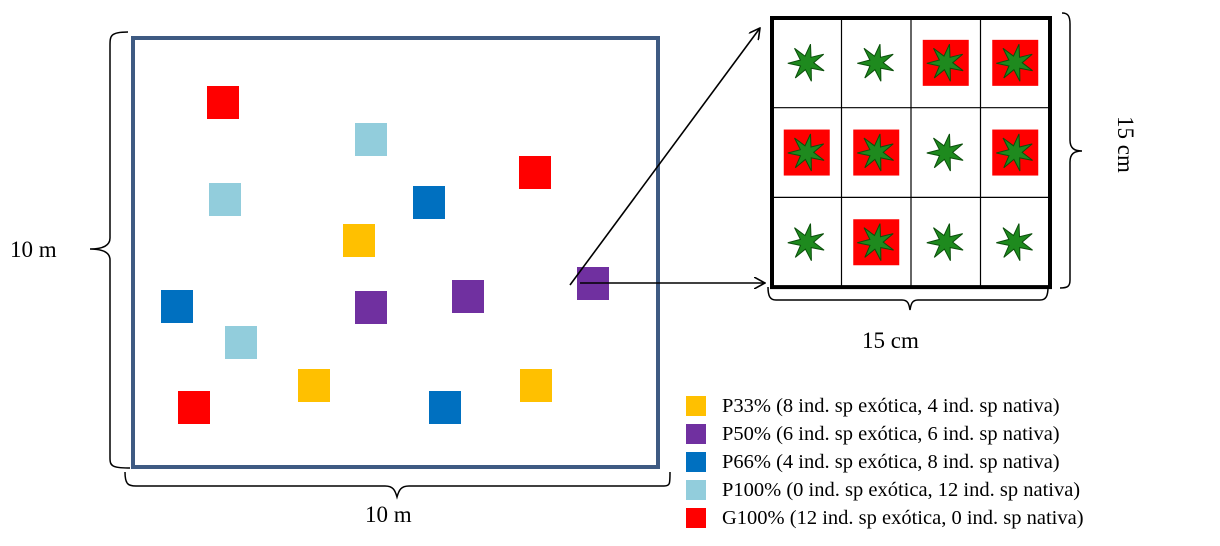 This screenshot has height=546, width=1220. I want to click on detail-bottom-label: 15 cm, so click(890, 340).